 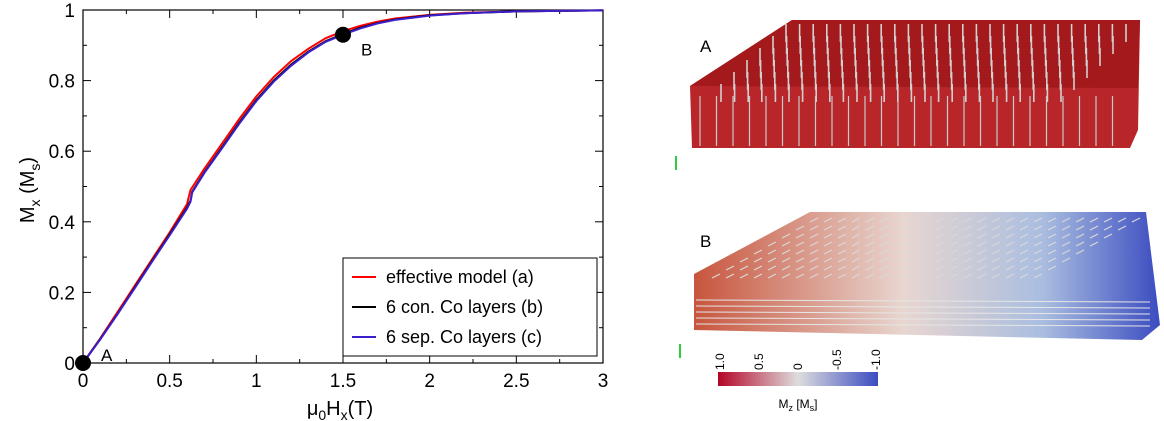 I want to click on colorbar-tick-3: 0, so click(x=798, y=366).